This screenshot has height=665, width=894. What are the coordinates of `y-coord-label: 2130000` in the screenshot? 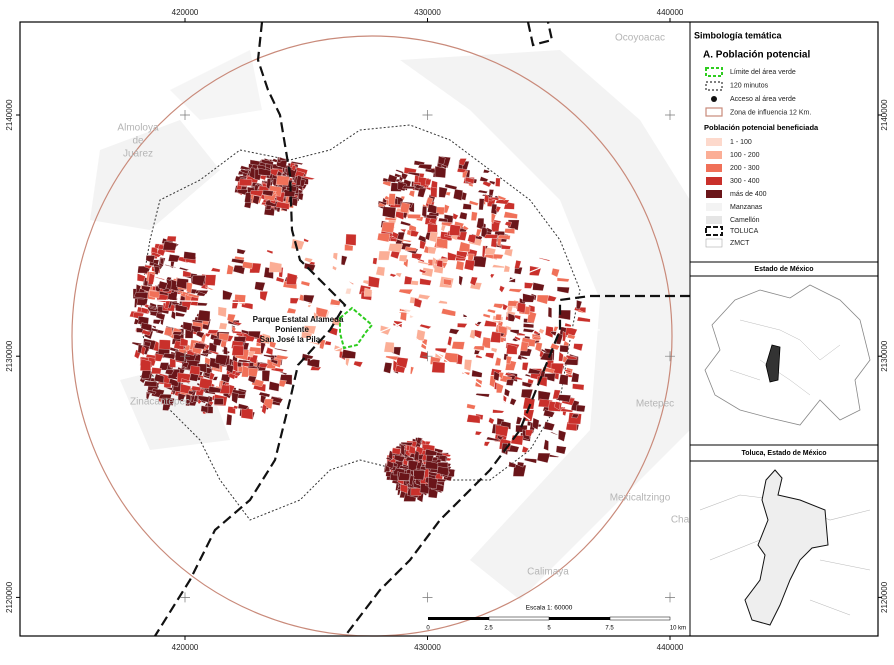 It's located at (884, 356).